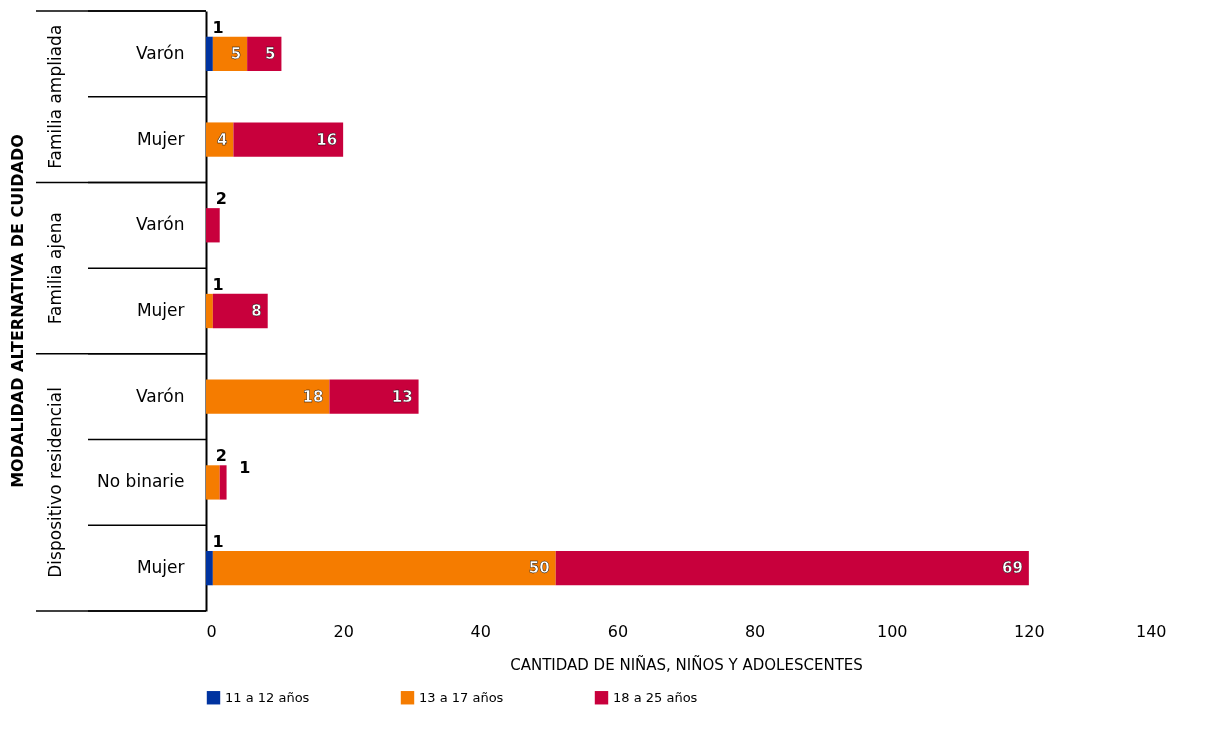 This screenshot has height=751, width=1208. Describe the element at coordinates (343, 631) in the screenshot. I see `x-tick-label: 20` at that location.